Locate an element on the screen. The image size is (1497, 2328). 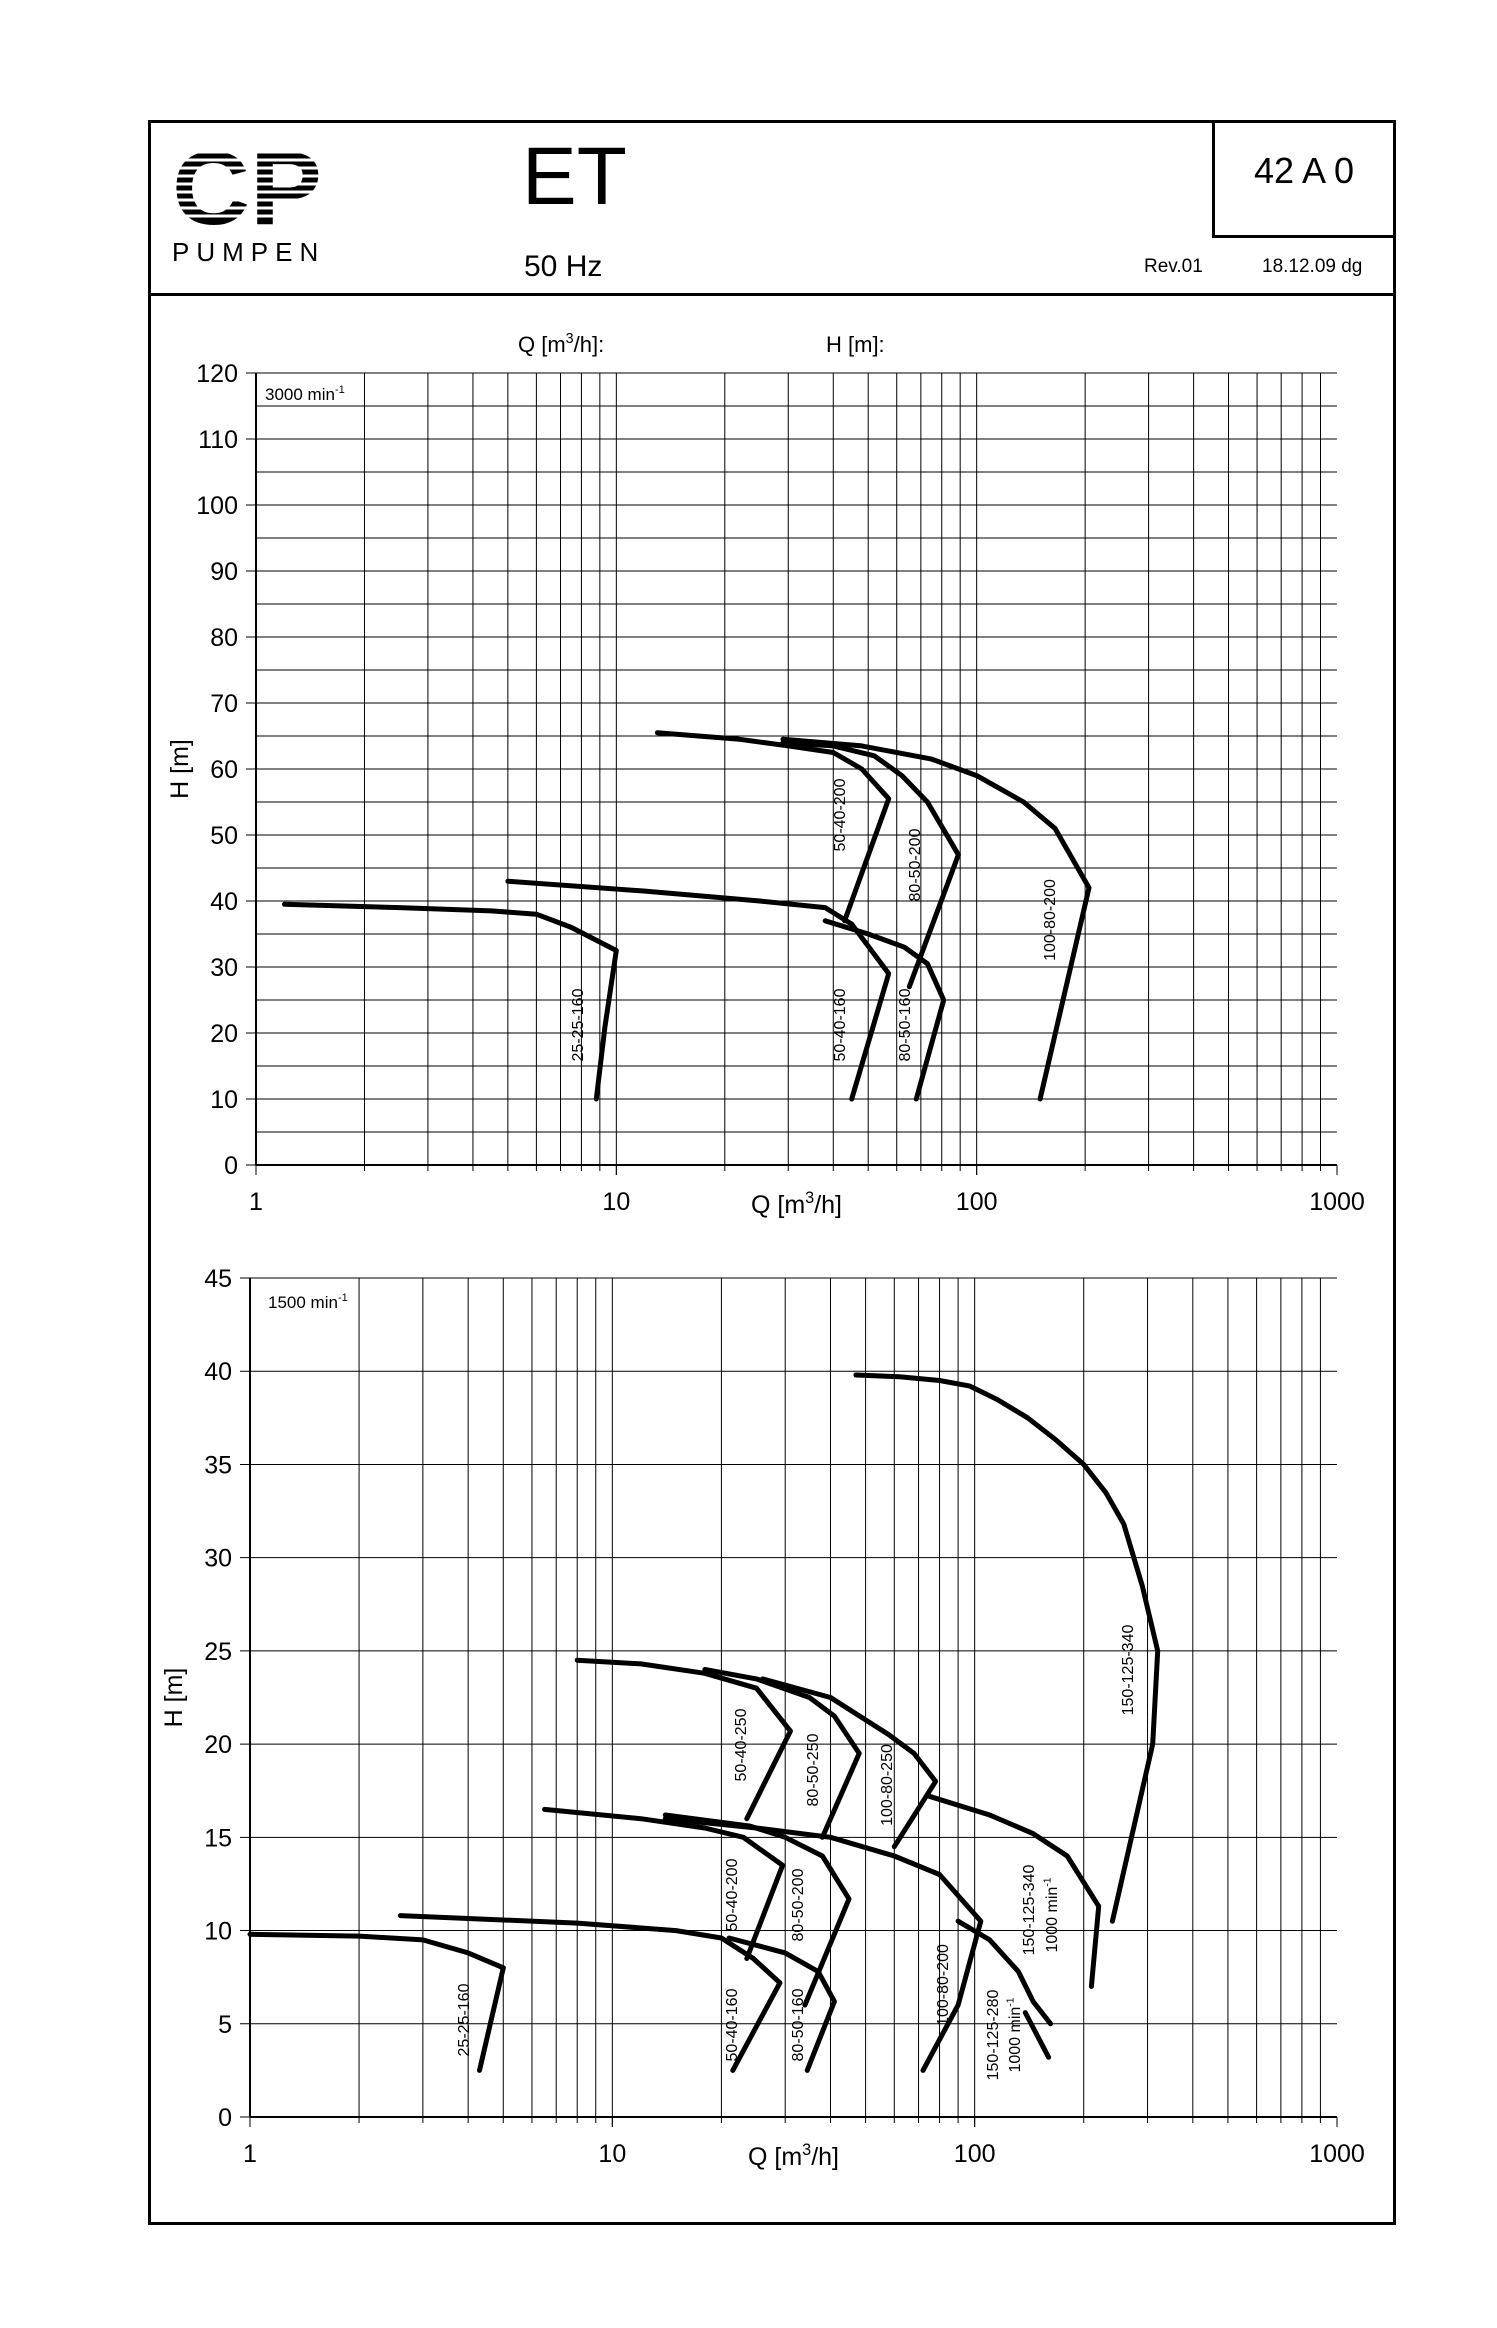
doc-number: 42 A 0 is located at coordinates (1304, 170).